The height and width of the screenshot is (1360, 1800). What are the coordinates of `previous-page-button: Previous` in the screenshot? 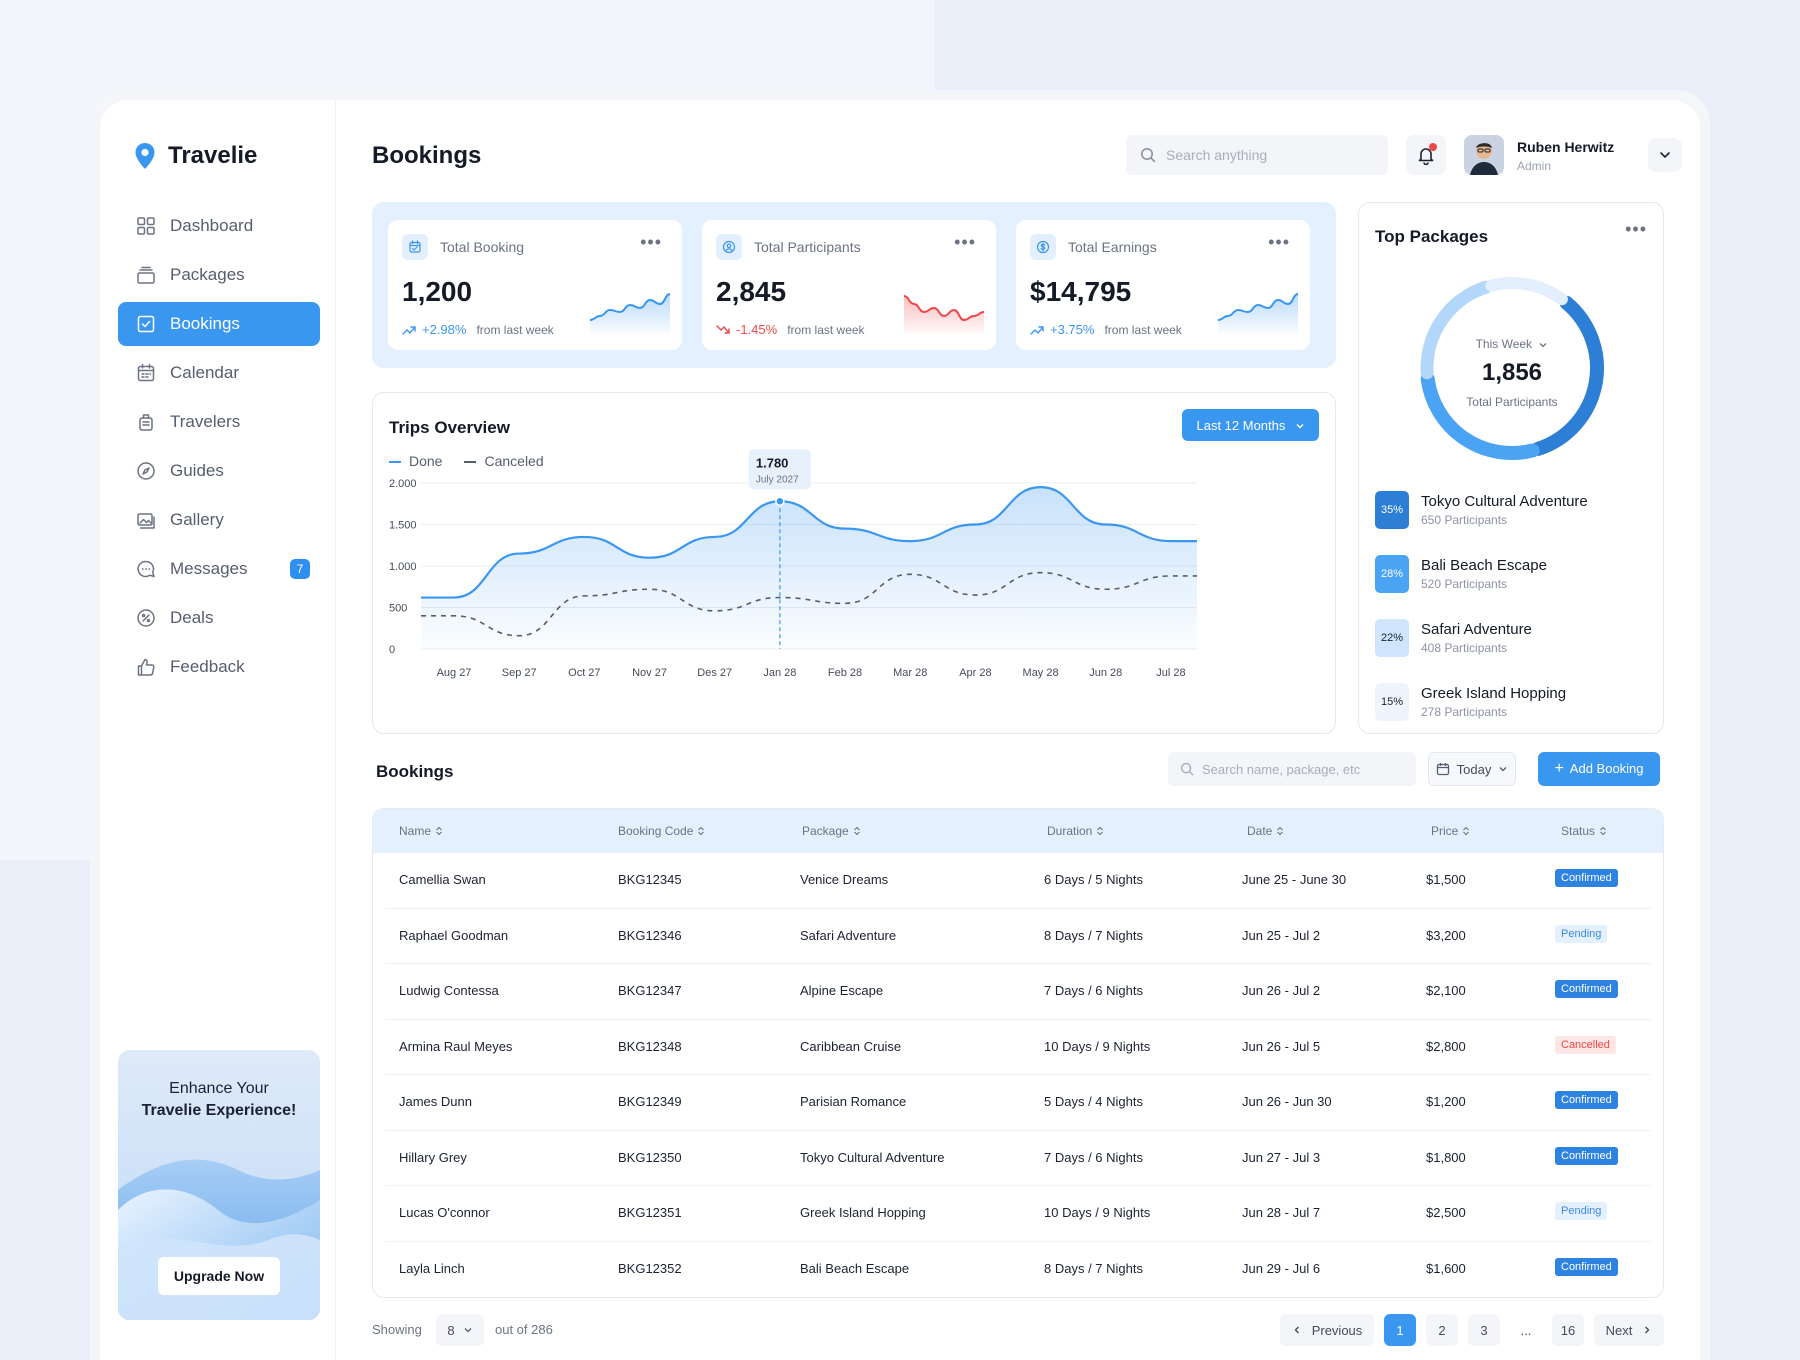 It's located at (1327, 1330).